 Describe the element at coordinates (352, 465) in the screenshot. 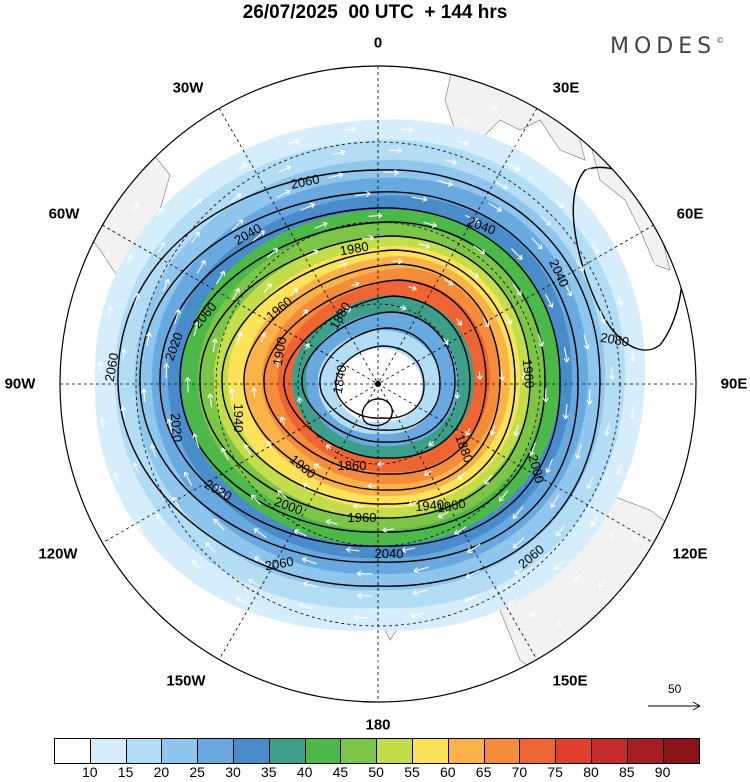

I see `contour-label: 1860` at that location.